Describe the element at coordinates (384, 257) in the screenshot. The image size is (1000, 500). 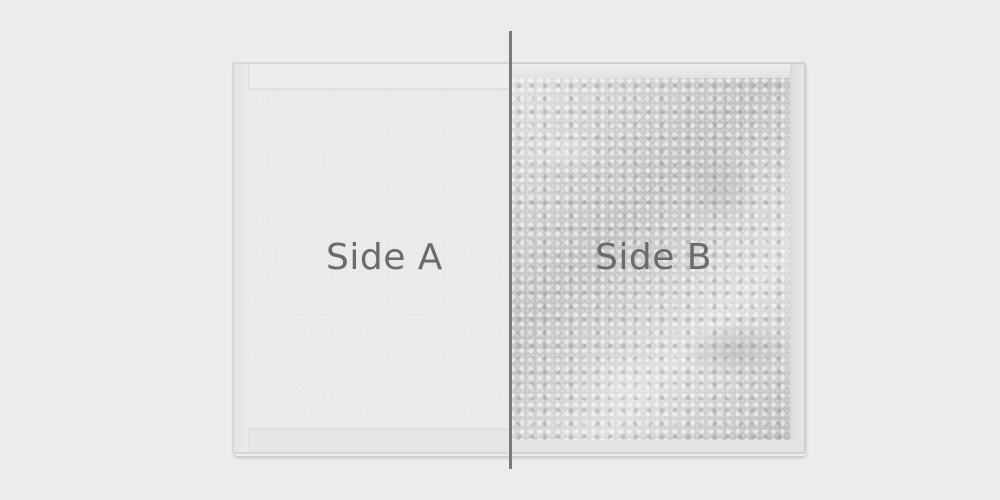
I see `side-a-label: Side A` at that location.